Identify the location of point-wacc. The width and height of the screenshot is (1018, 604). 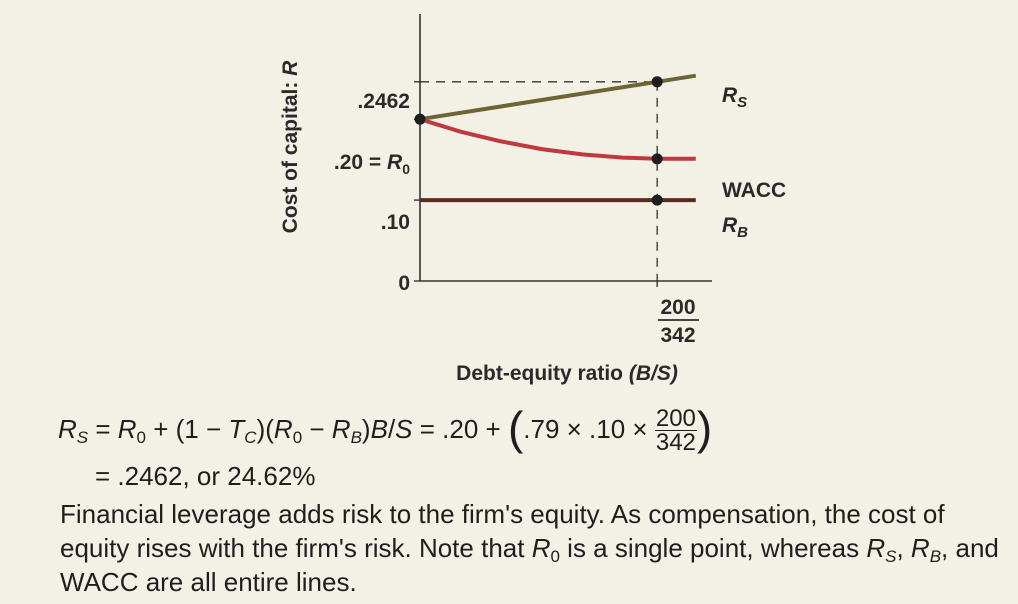
(657, 159).